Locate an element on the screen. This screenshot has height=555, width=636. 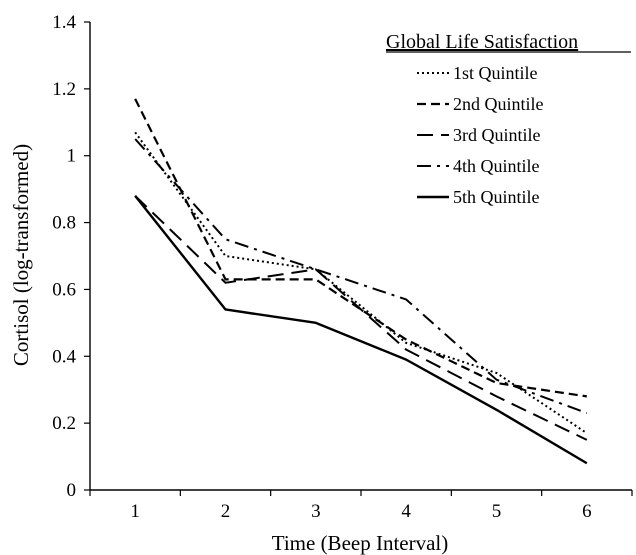
x-axis-title: Time (Beep Interval) is located at coordinates (360, 543).